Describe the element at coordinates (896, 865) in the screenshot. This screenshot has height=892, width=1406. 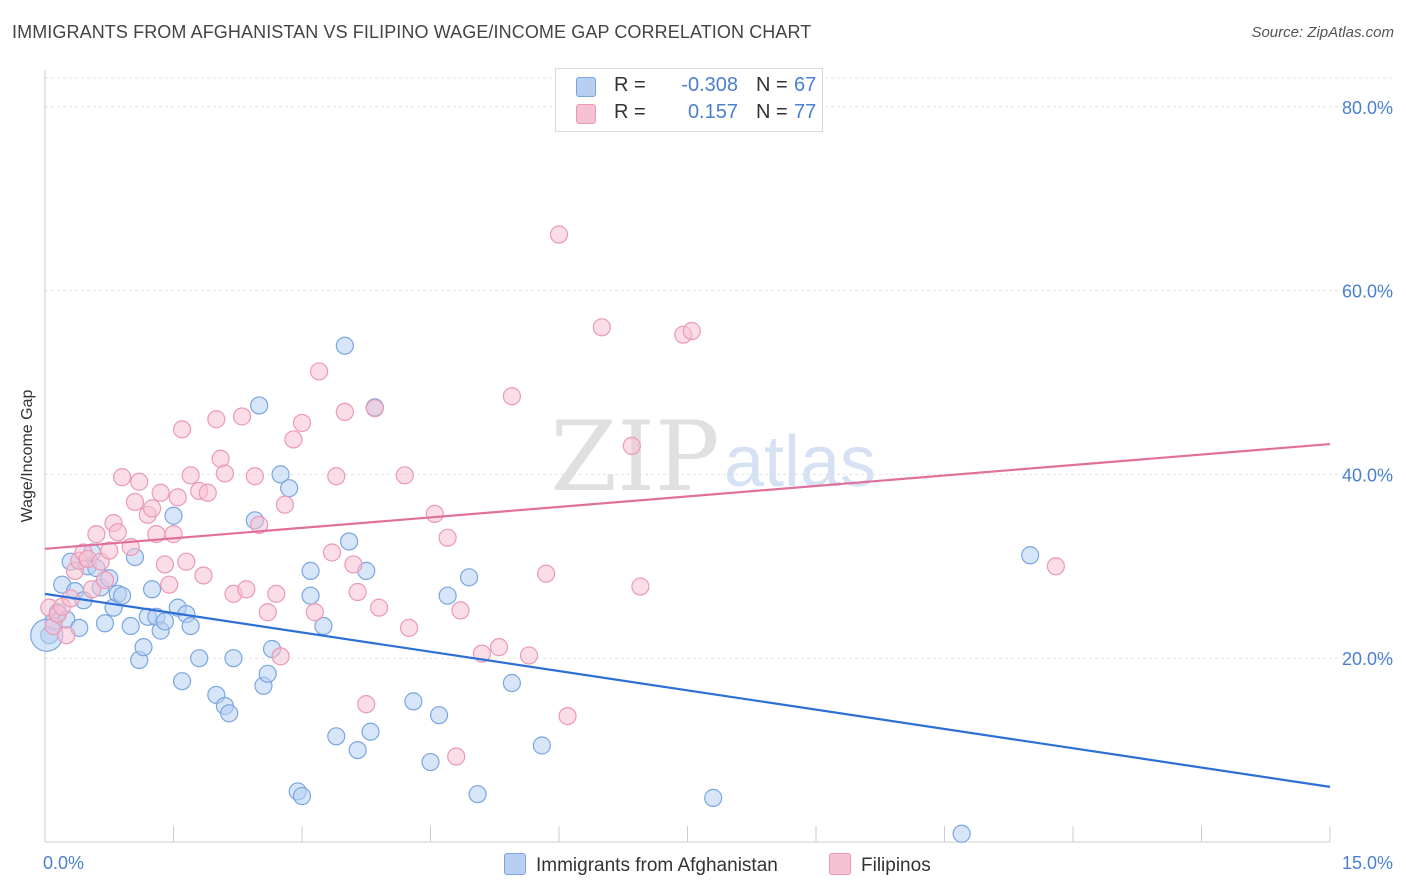
I see `legend-label: Filipinos` at that location.